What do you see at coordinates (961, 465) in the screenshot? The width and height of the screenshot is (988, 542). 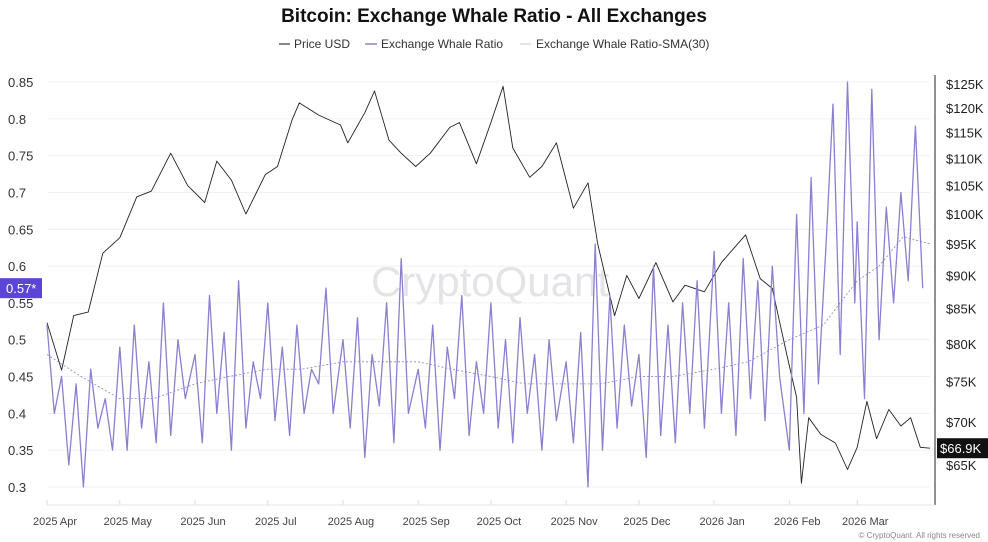 I see `y-right-tick-label: $65K` at bounding box center [961, 465].